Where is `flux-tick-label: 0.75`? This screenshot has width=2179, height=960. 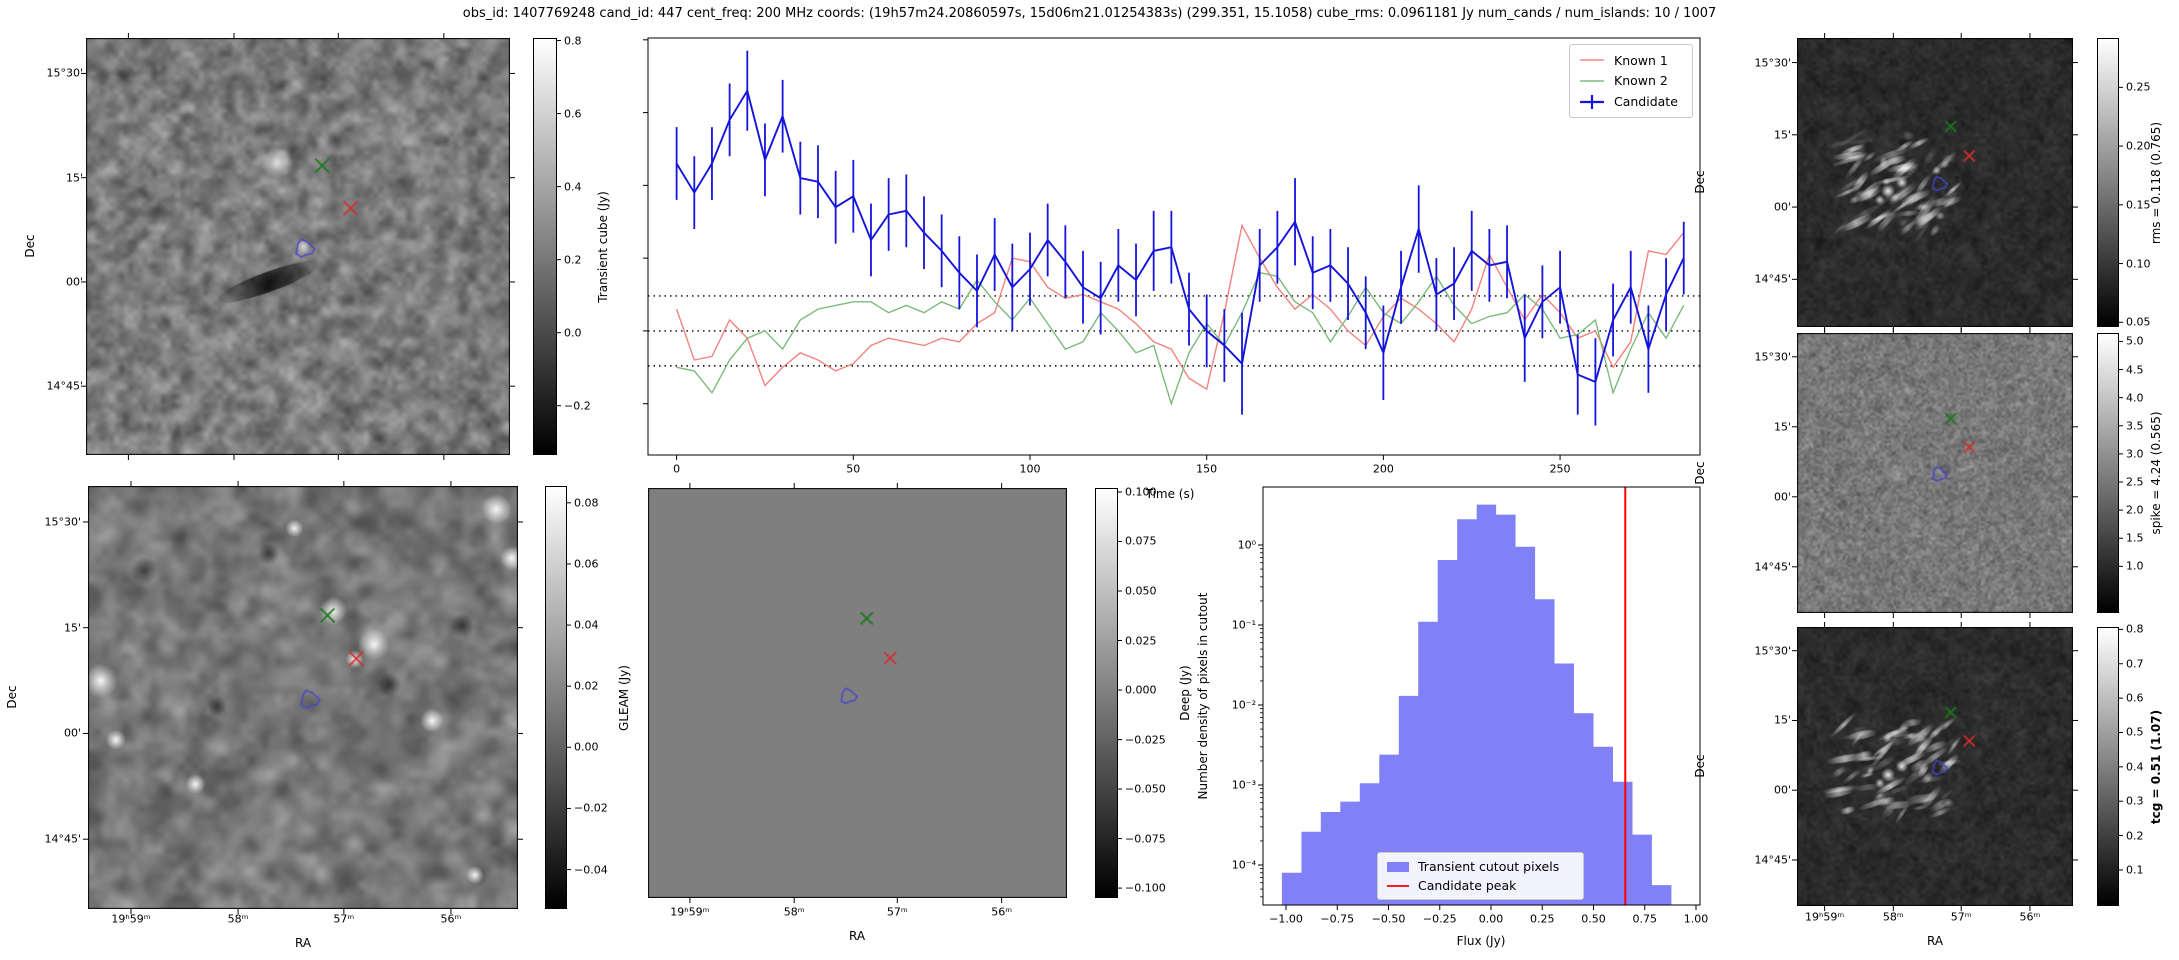
flux-tick-label: 0.75 is located at coordinates (1645, 919).